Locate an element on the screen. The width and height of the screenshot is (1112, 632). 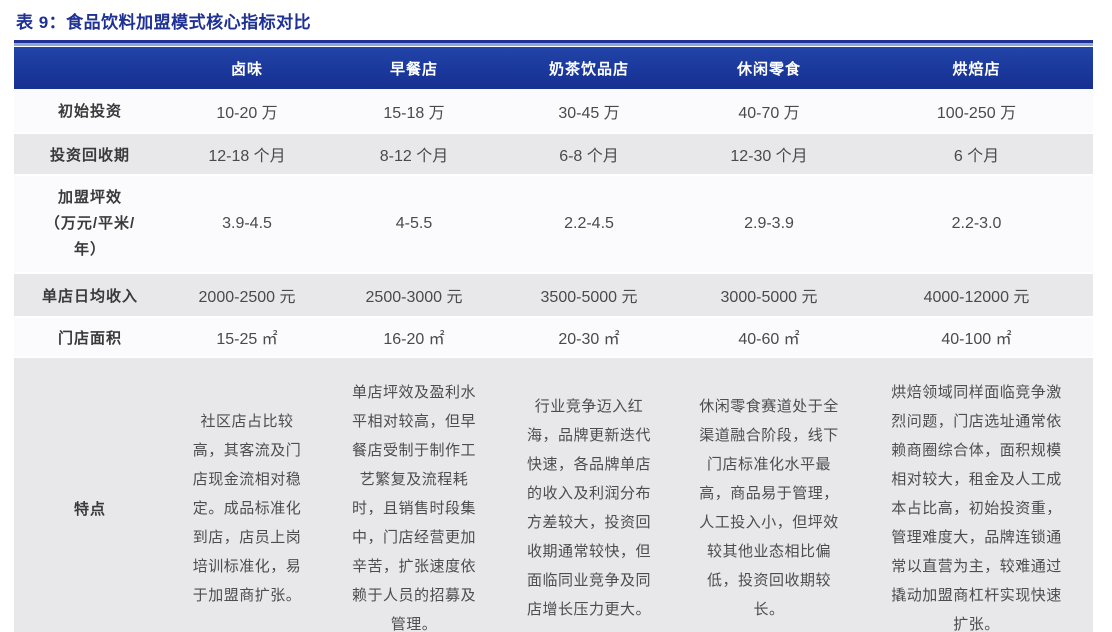
value-cell: 20-30 ㎡ is located at coordinates (589, 339).